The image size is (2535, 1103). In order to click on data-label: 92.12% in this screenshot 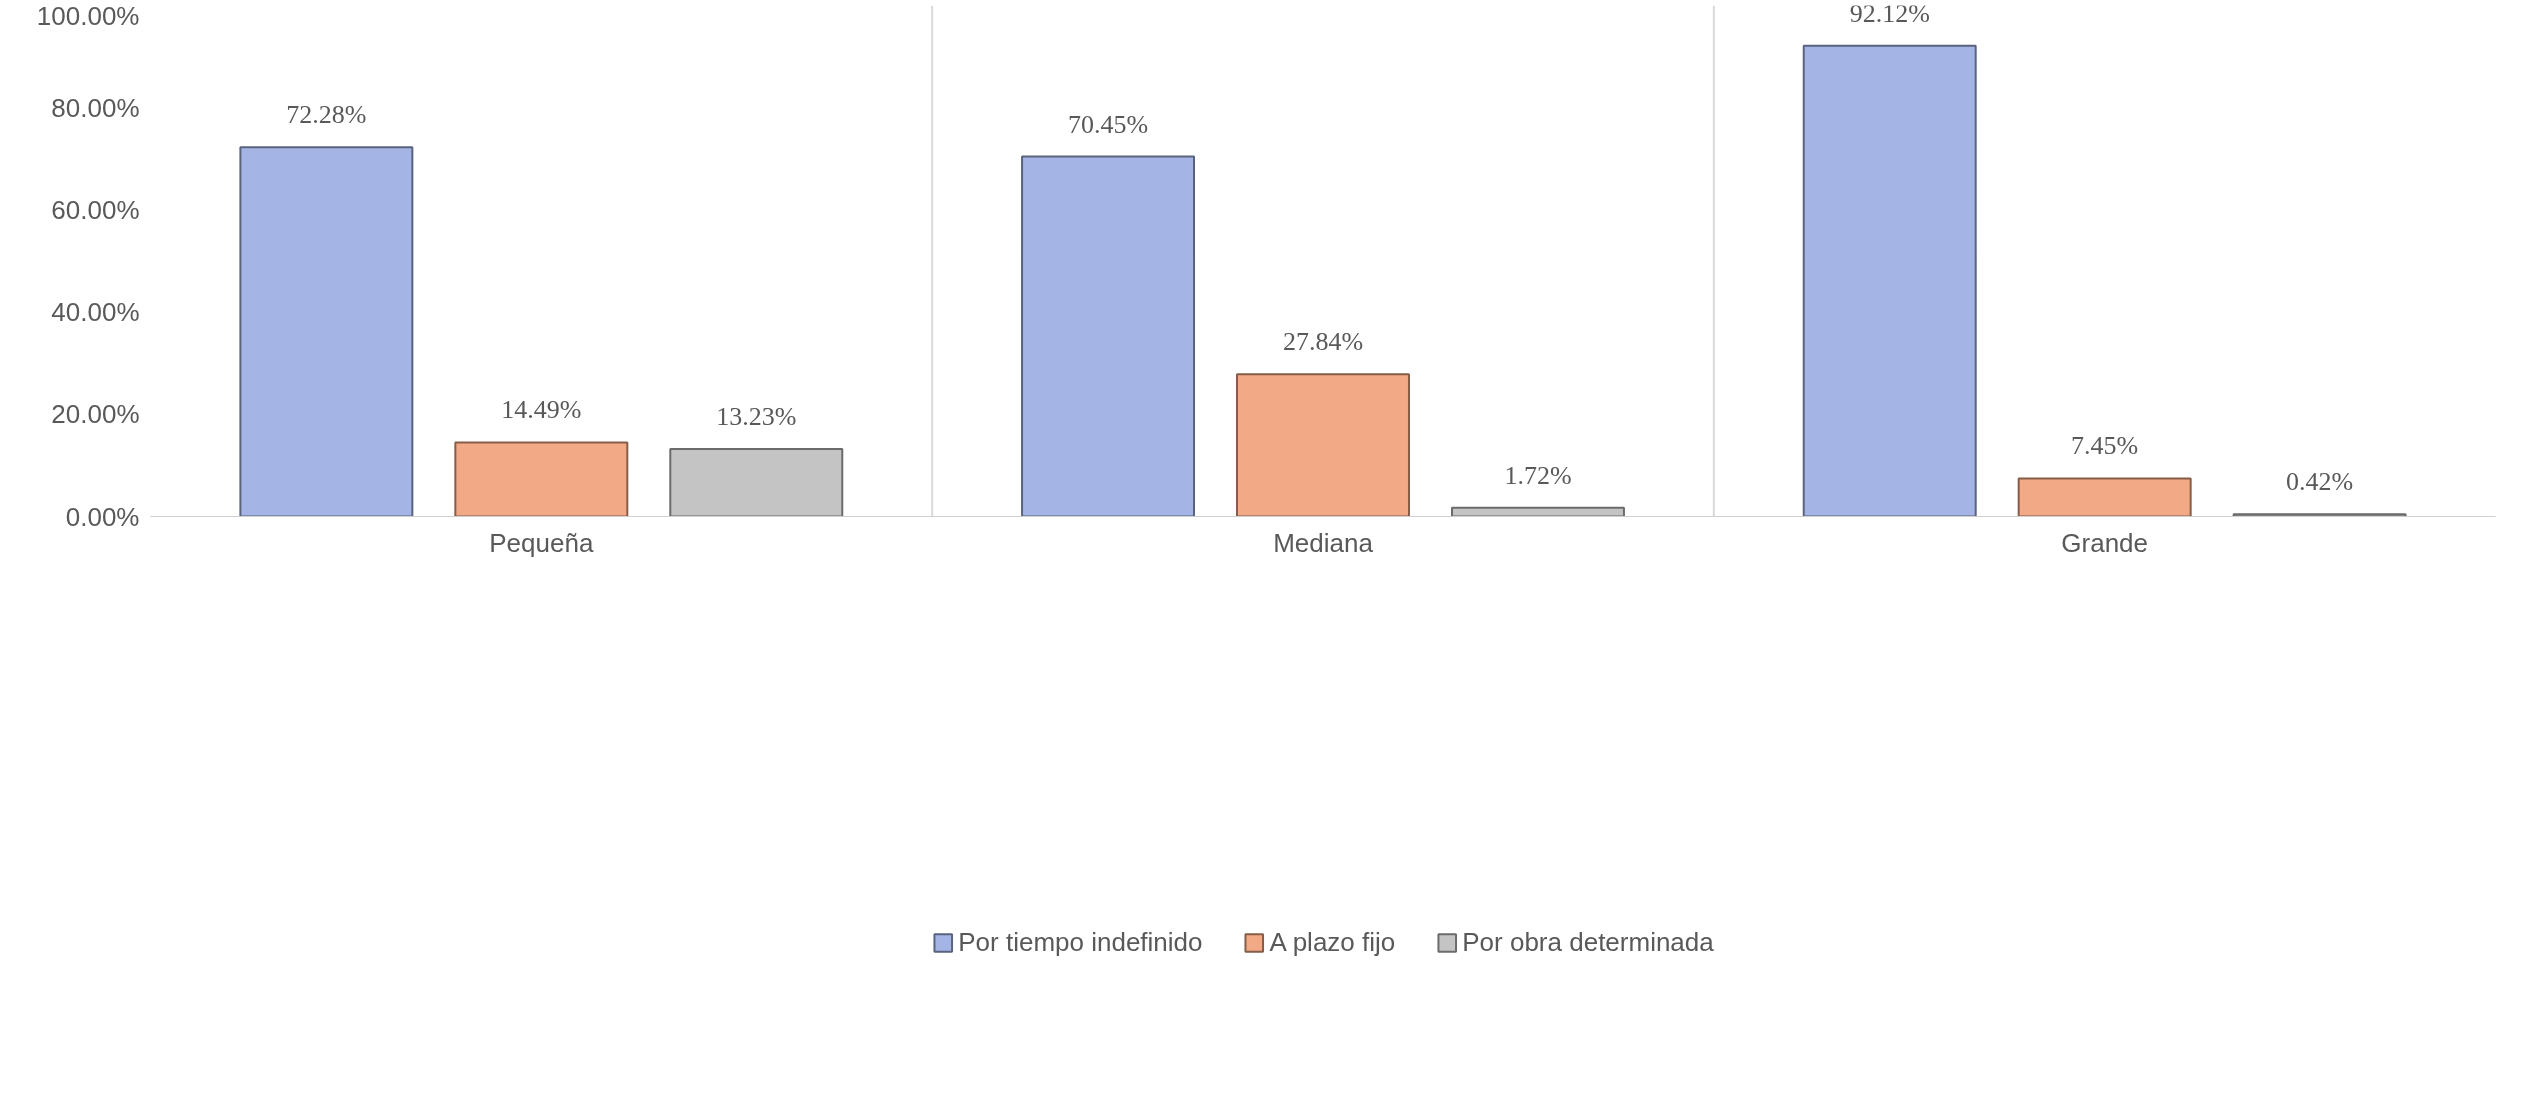, I will do `click(1889, 14)`.